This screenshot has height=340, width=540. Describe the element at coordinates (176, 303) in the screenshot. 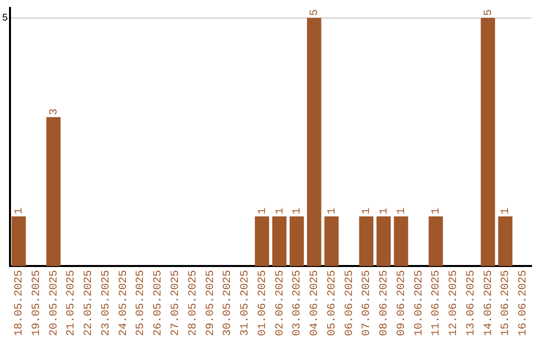

I see `x-tick-label: 27.05.2025` at that location.